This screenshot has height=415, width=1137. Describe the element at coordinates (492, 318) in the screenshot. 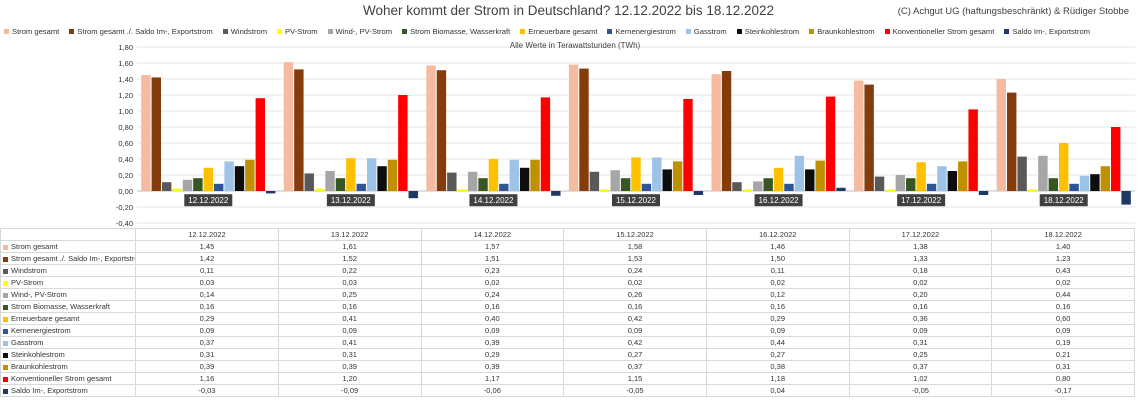

I see `table-cell: 0,40` at that location.